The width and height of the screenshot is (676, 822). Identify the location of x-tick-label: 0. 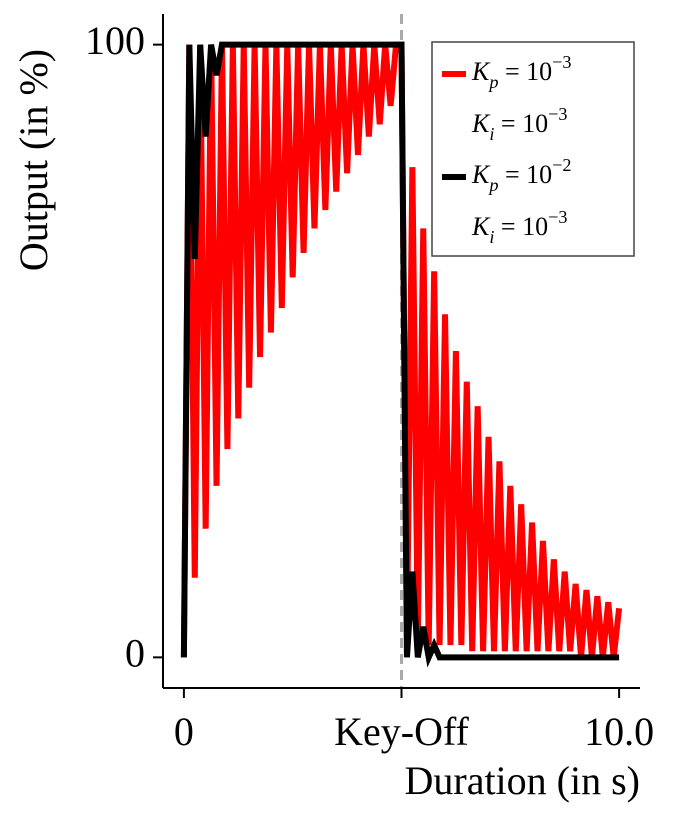
(184, 731).